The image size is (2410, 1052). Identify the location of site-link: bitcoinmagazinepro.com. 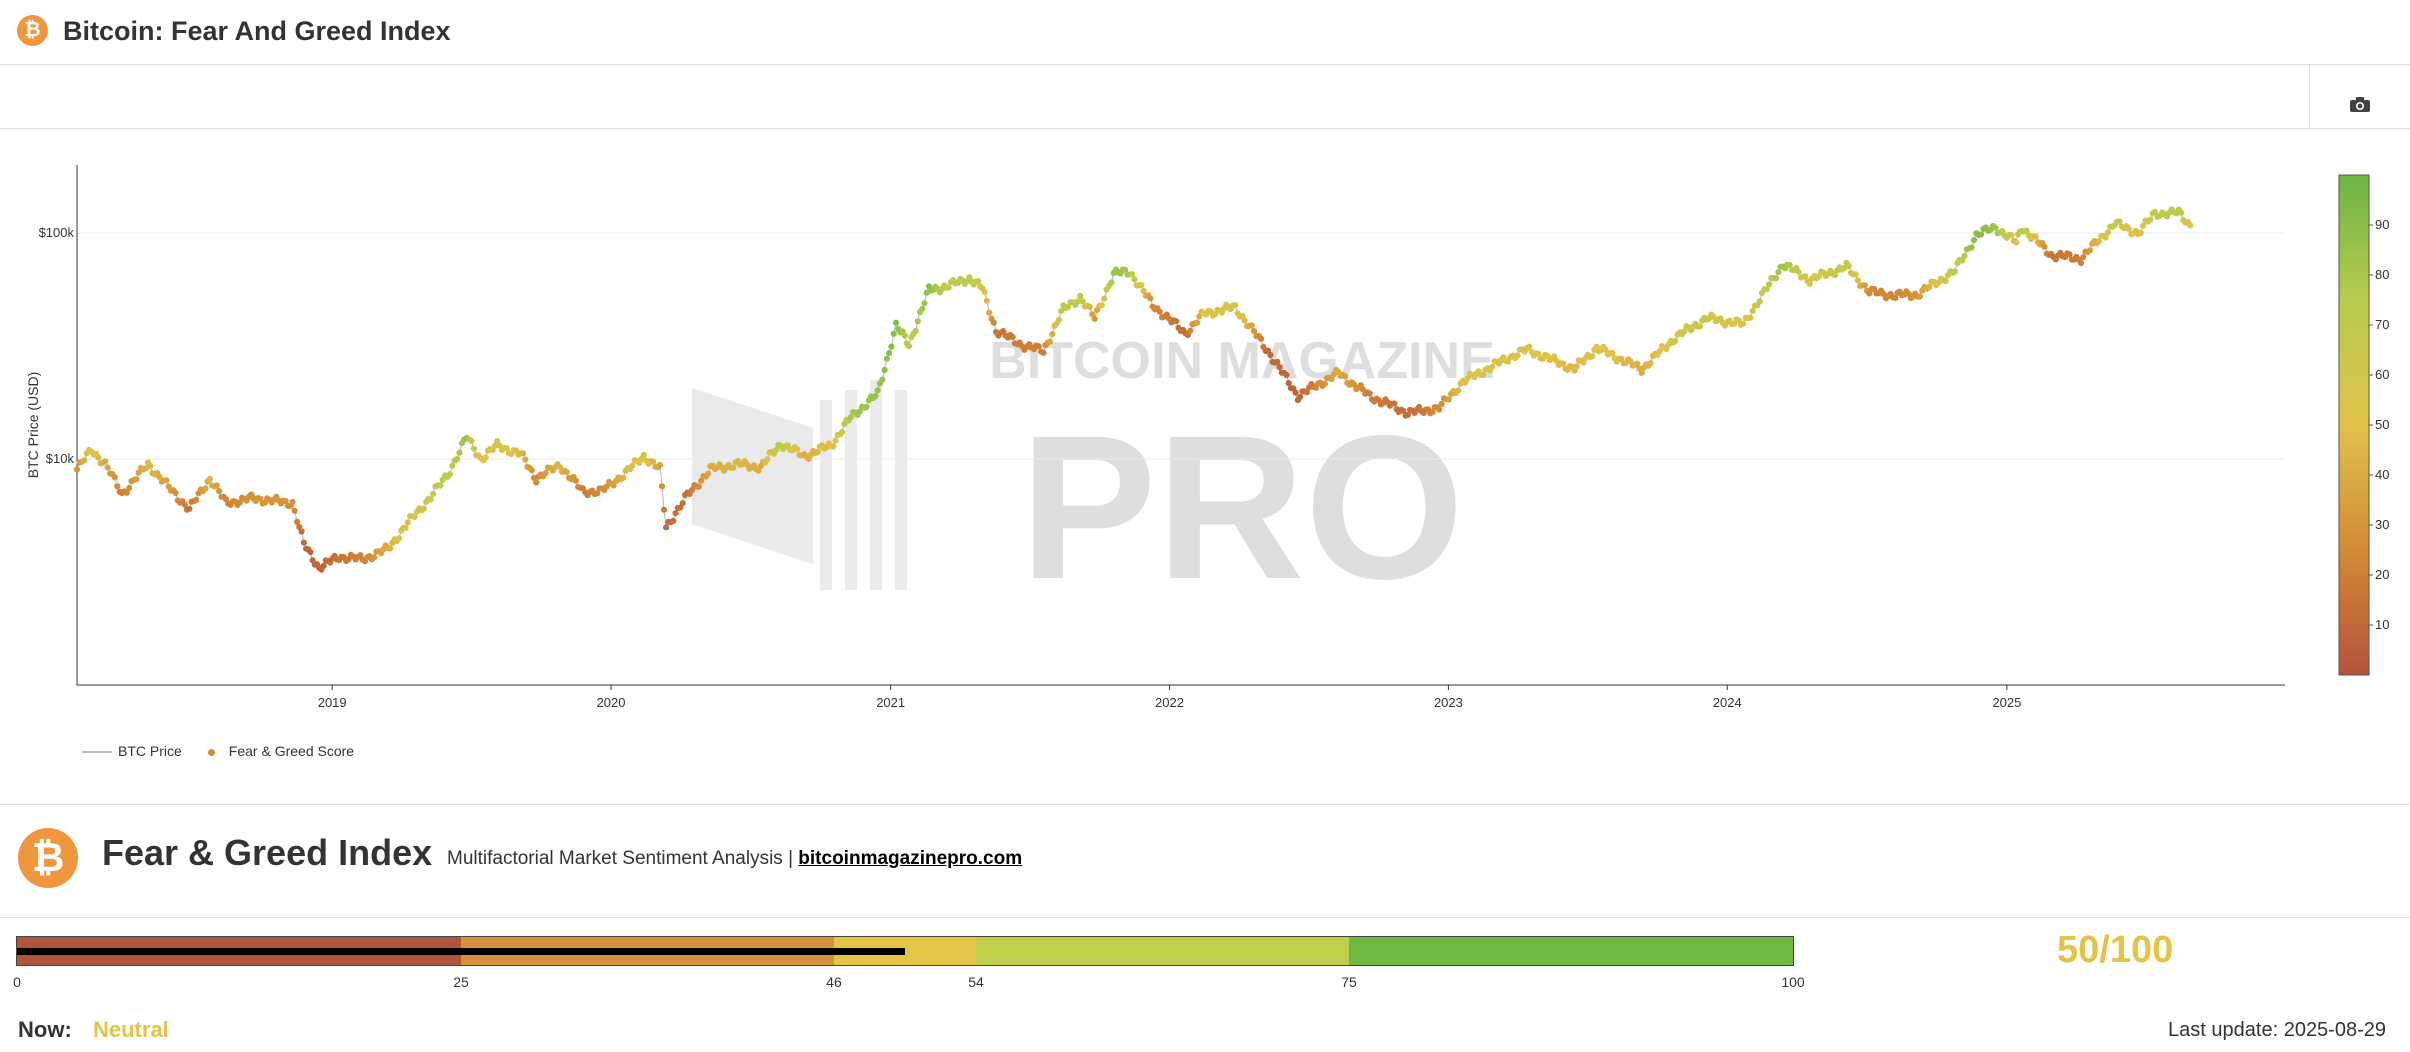
(910, 858).